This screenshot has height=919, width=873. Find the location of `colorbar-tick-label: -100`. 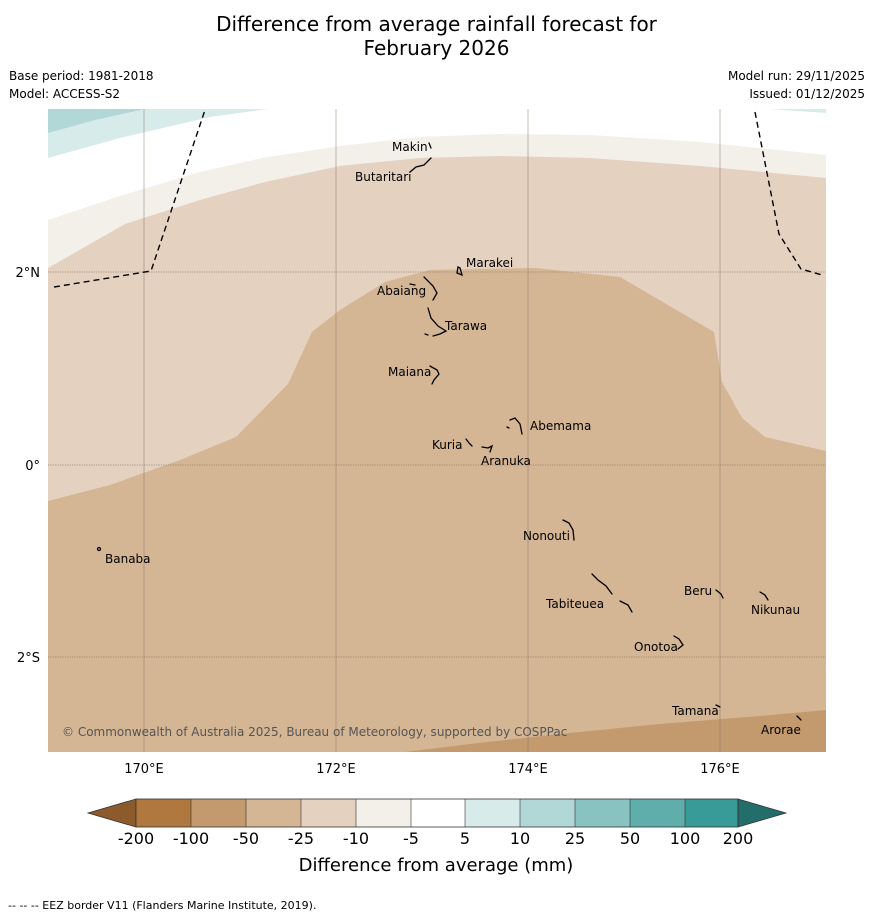

colorbar-tick-label: -100 is located at coordinates (191, 838).